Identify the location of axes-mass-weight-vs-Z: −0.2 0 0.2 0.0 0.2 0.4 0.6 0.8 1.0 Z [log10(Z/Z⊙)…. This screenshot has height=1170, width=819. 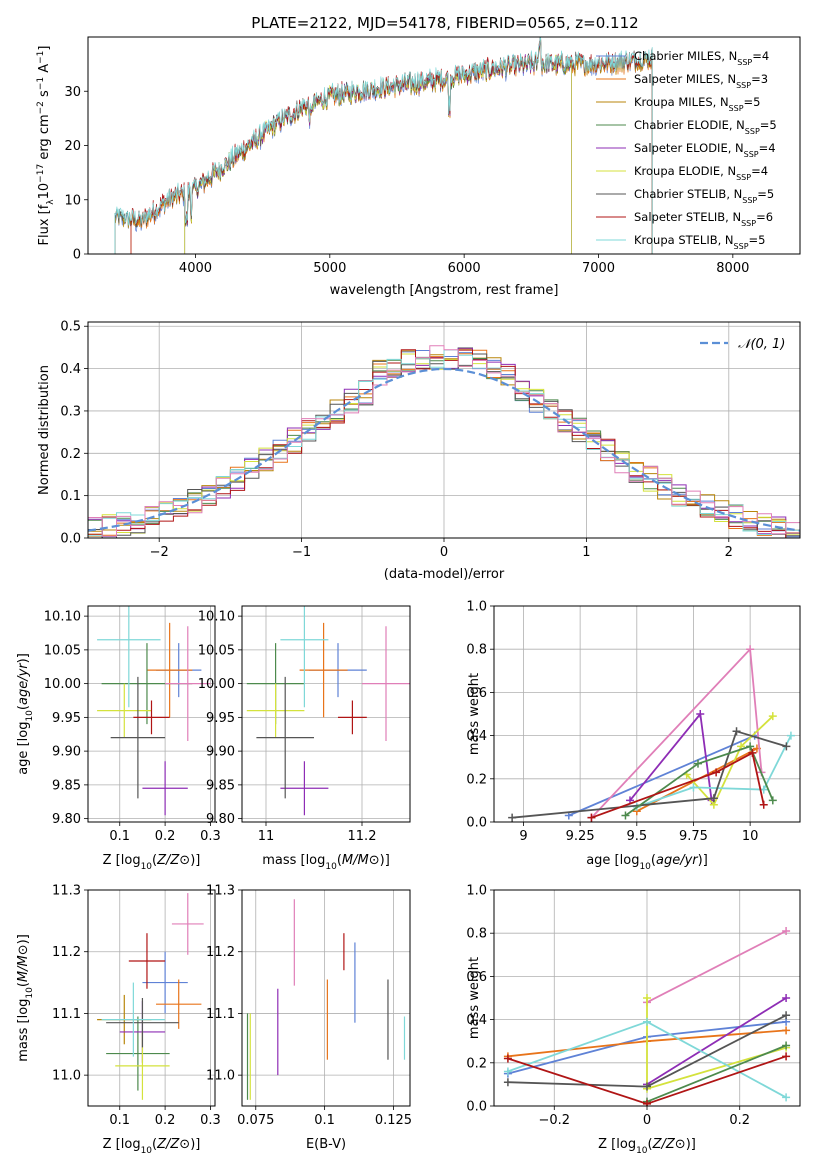
(633, 1020).